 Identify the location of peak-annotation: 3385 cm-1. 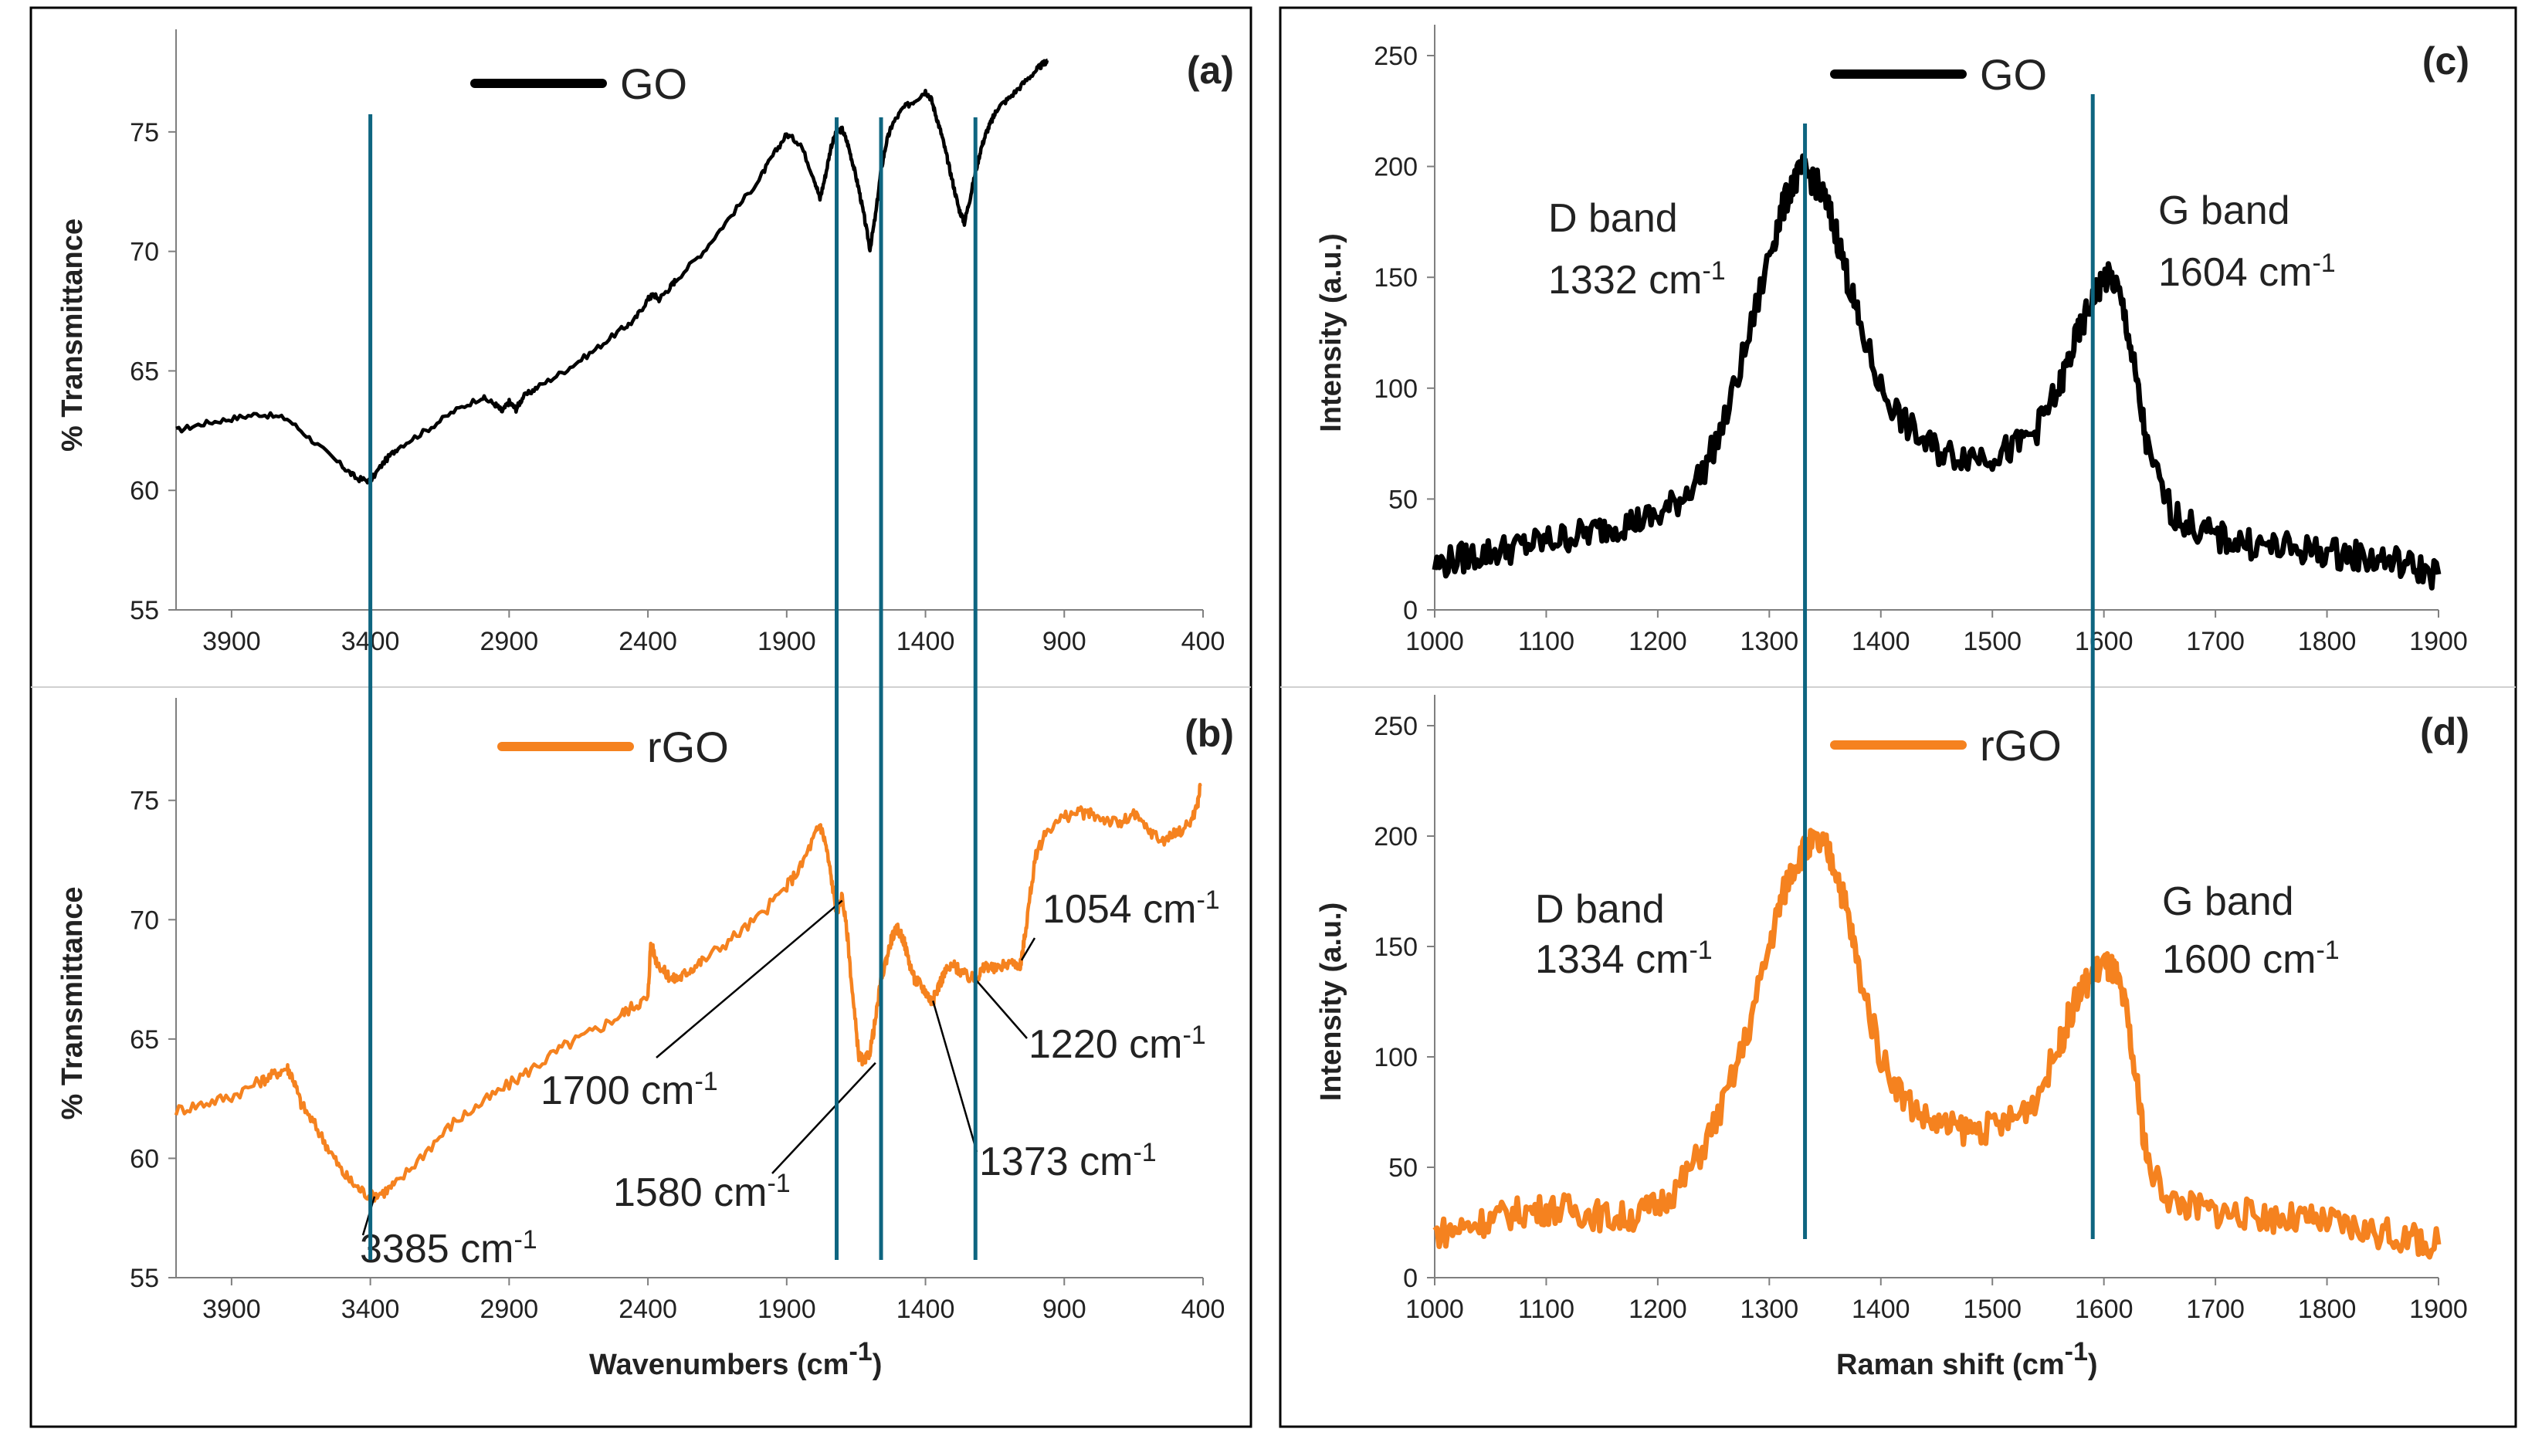
(448, 1248).